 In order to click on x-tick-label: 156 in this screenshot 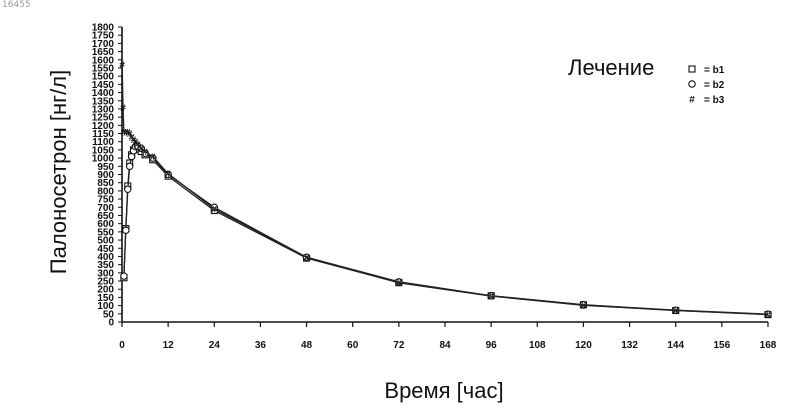, I will do `click(722, 345)`.